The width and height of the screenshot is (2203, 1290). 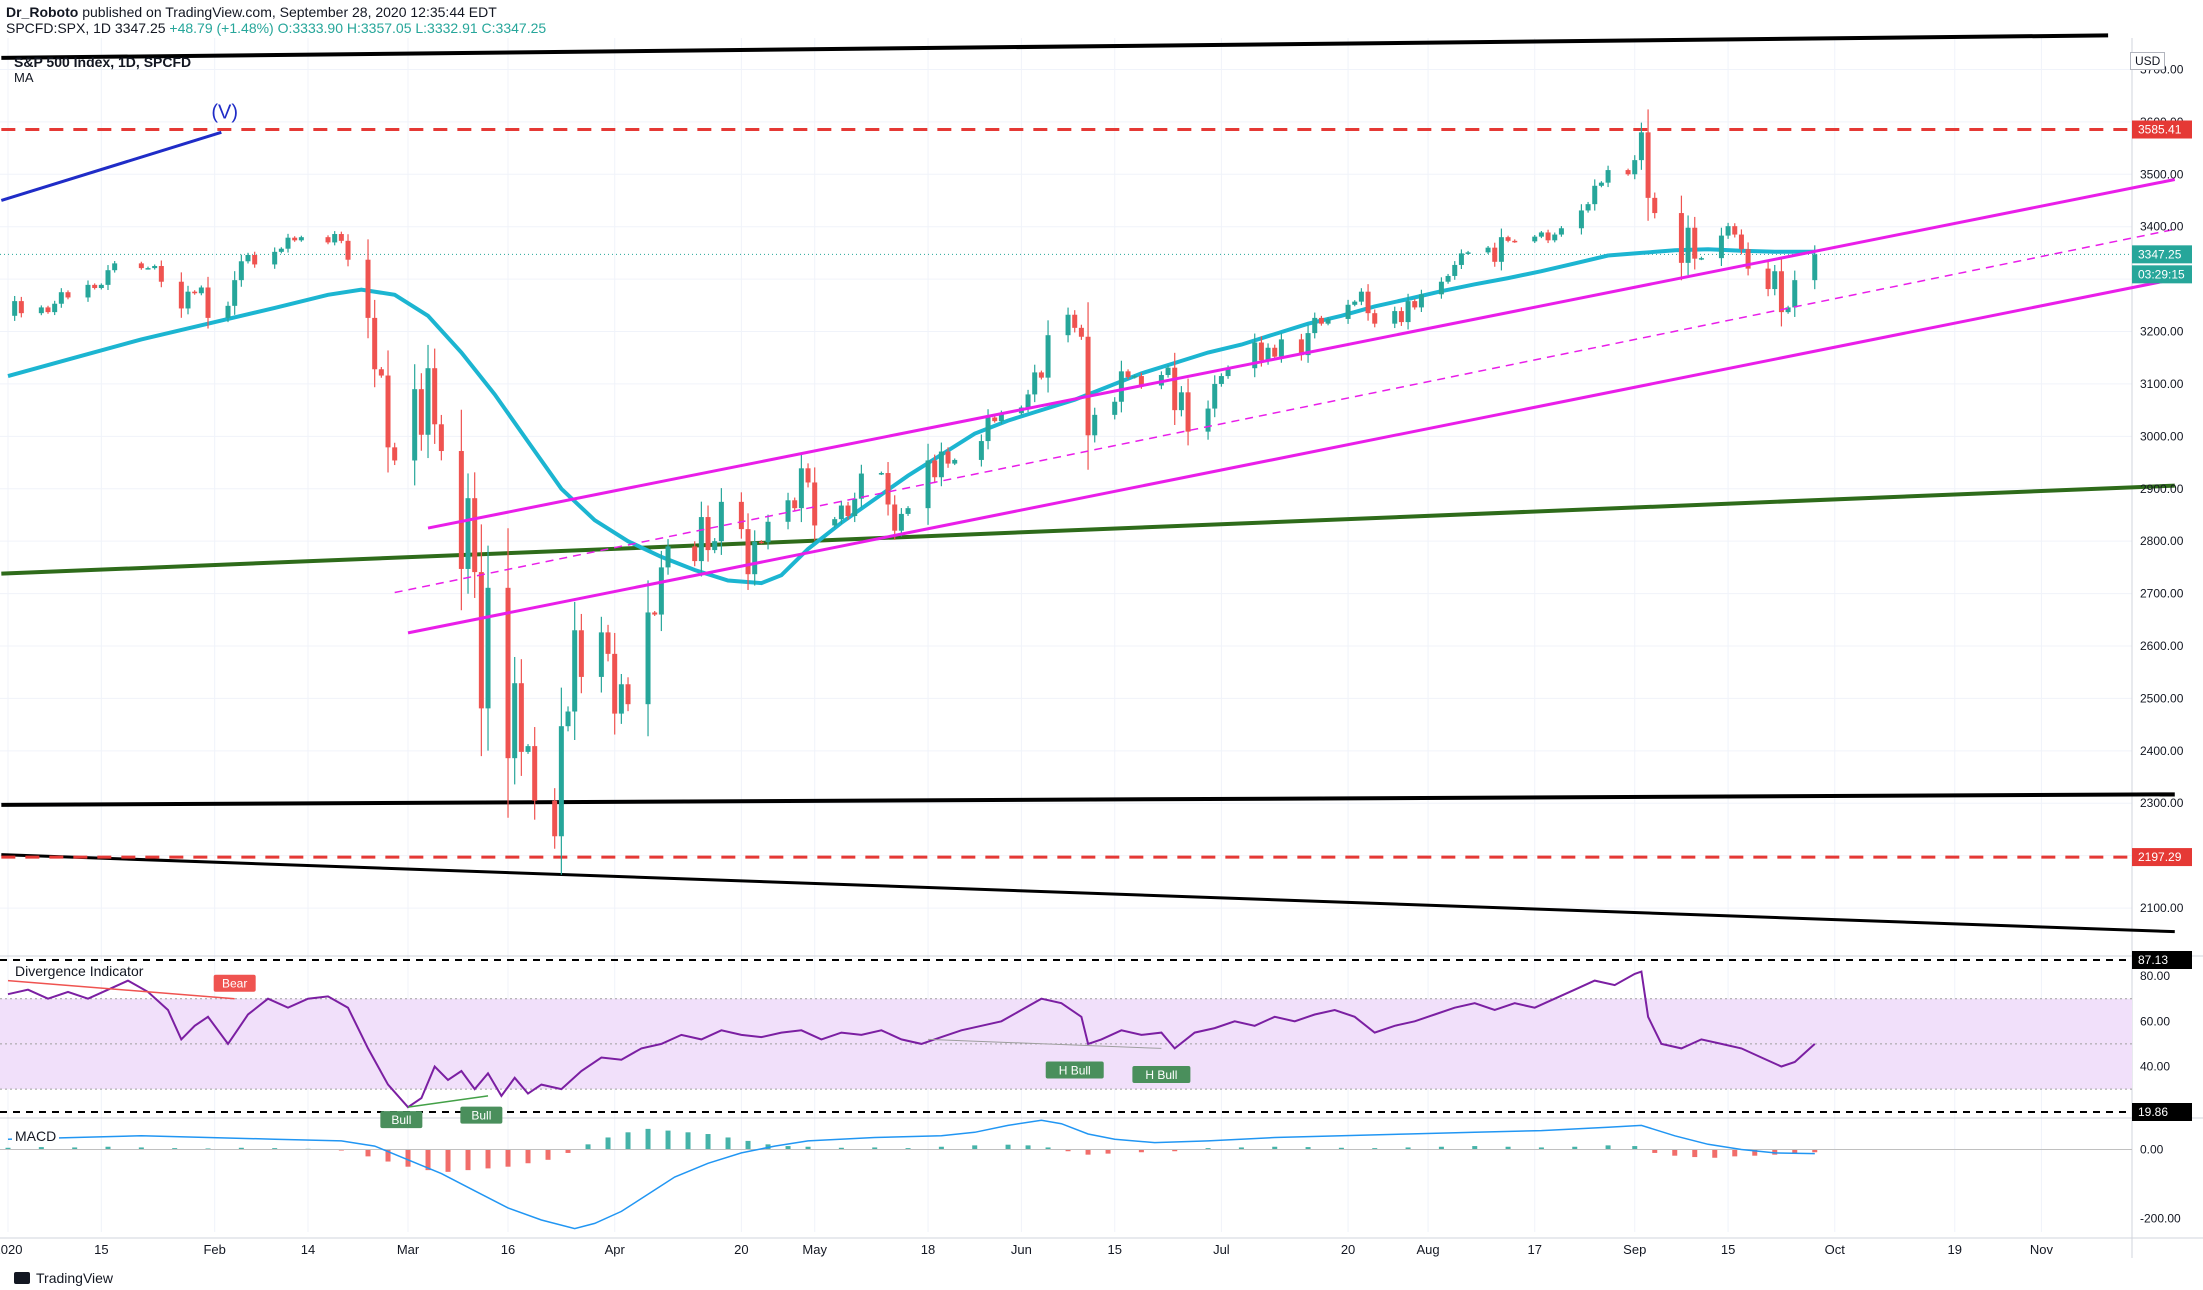 What do you see at coordinates (408, 1249) in the screenshot?
I see `time-axis-tick: Mar` at bounding box center [408, 1249].